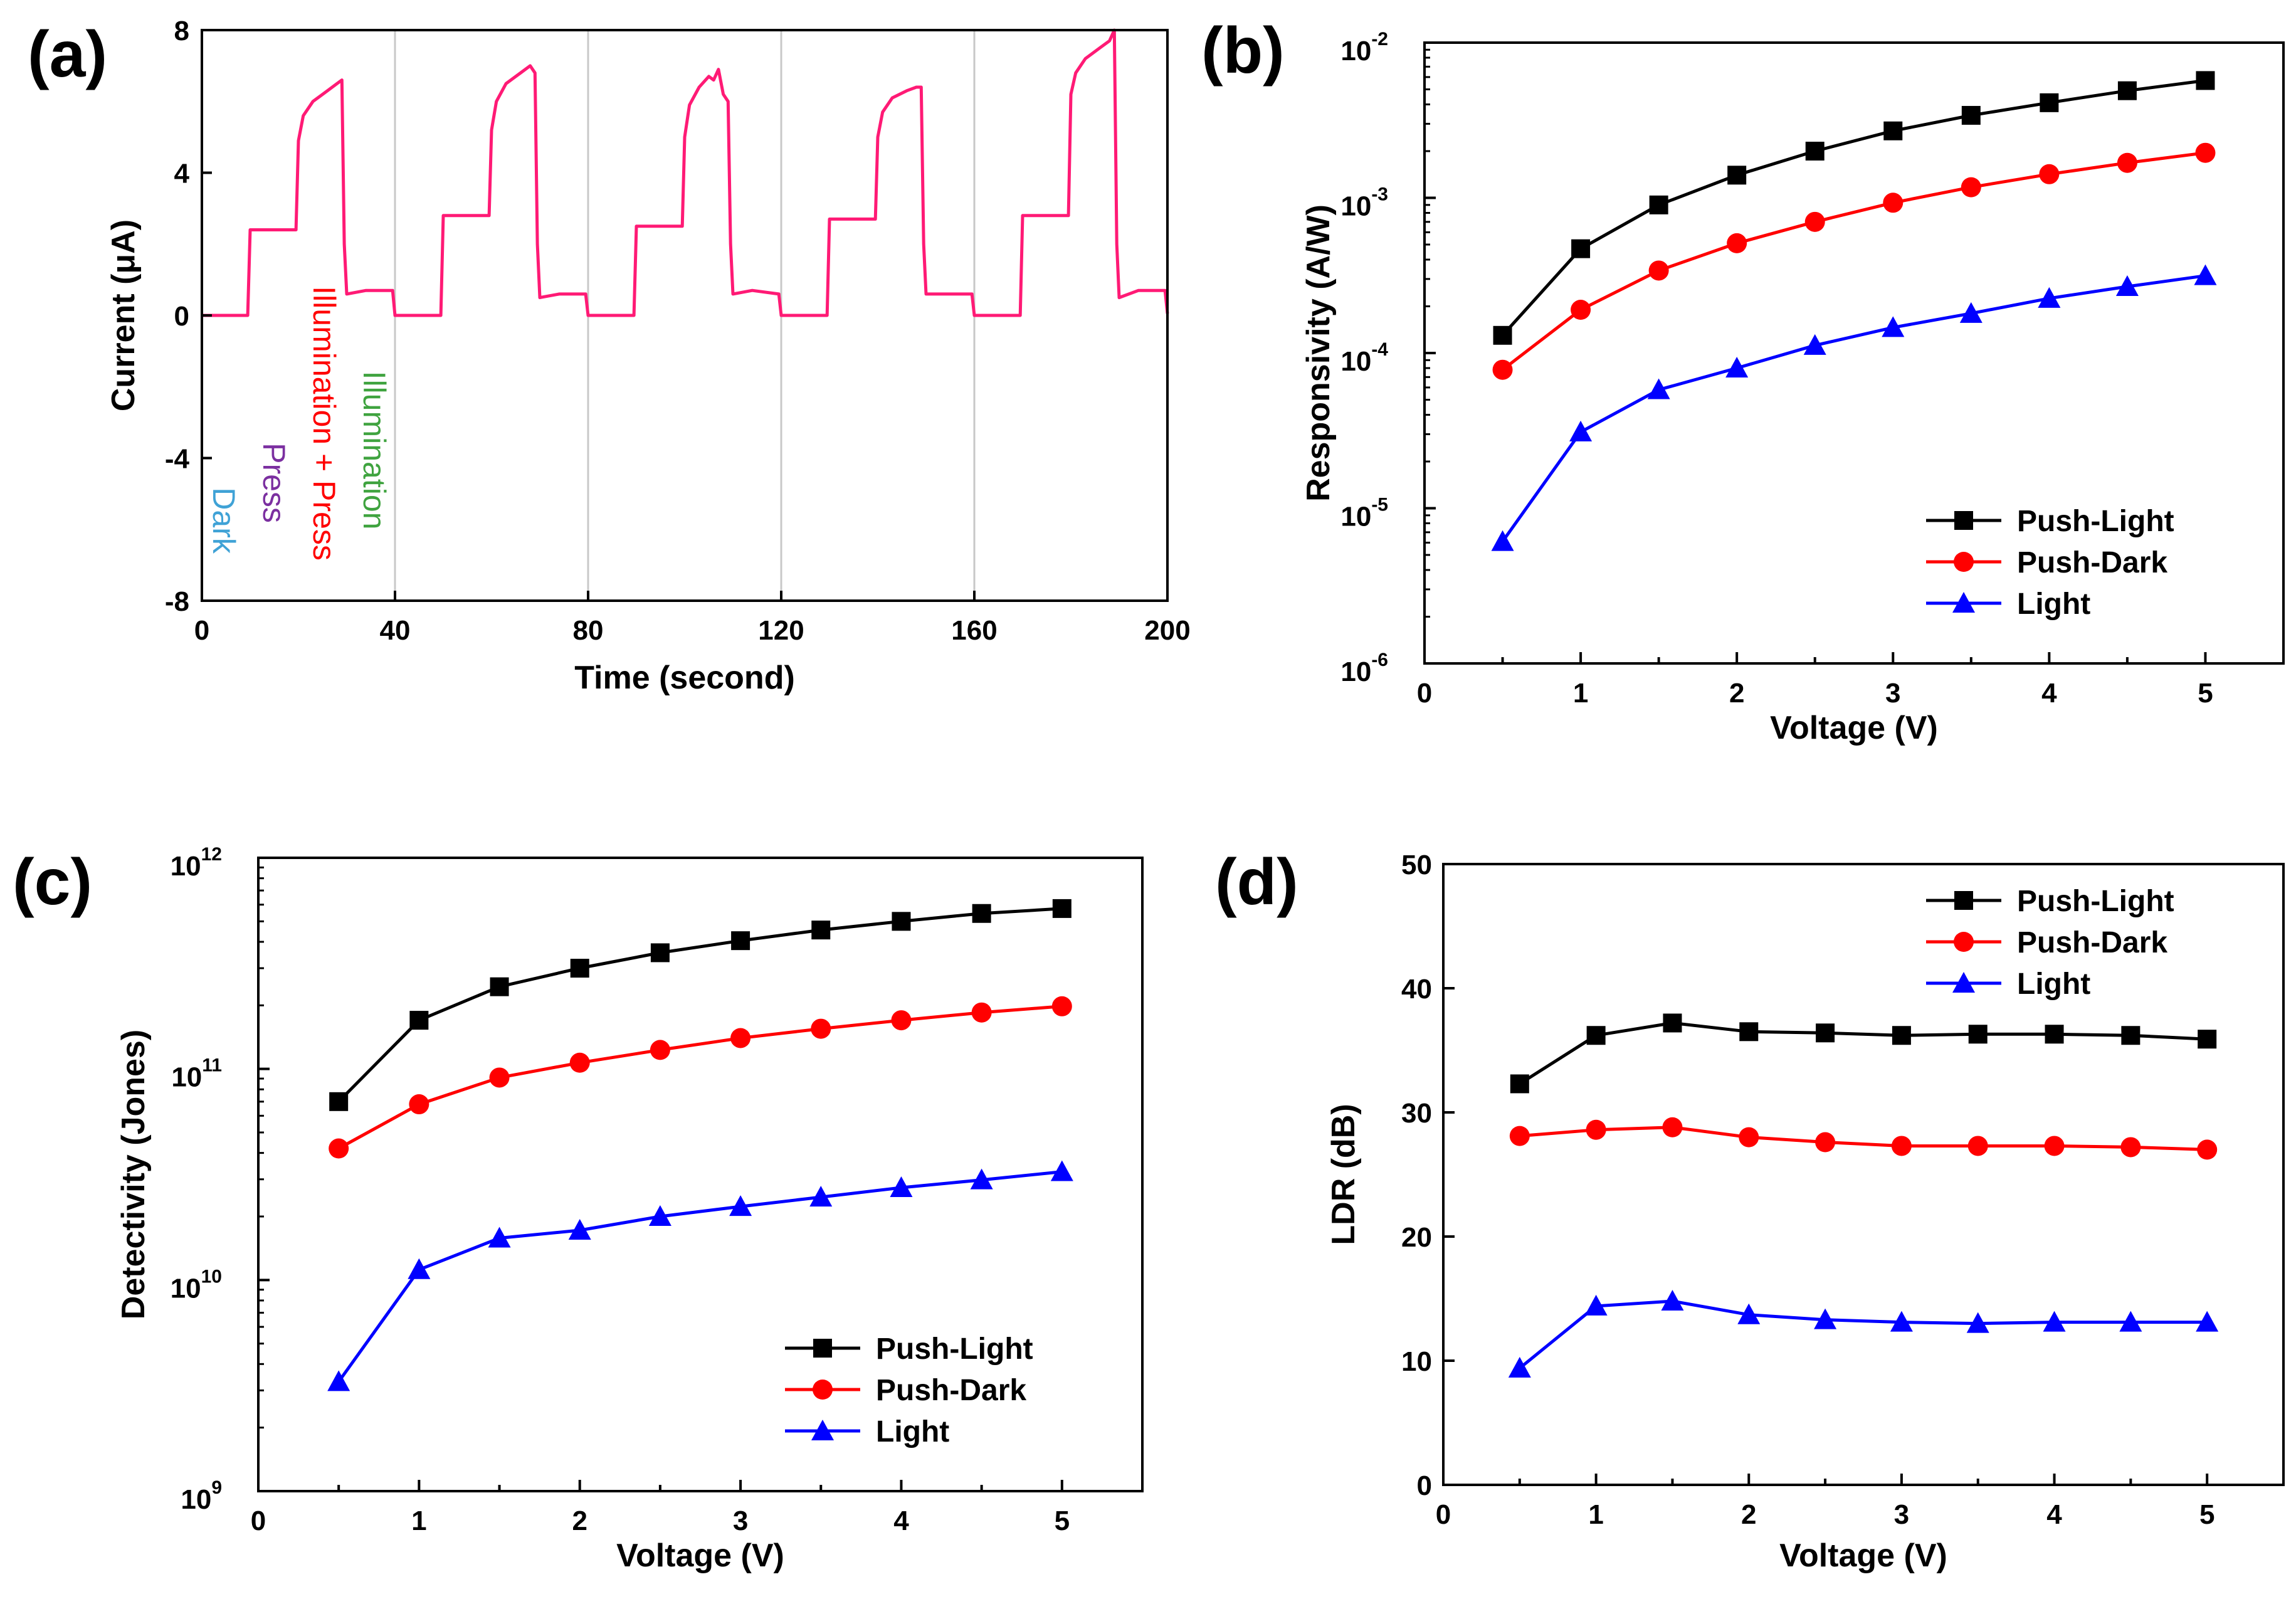 Image resolution: width=2296 pixels, height=1604 pixels. Describe the element at coordinates (1364, 358) in the screenshot. I see `y-tick-label: 10⁻⁴` at that location.